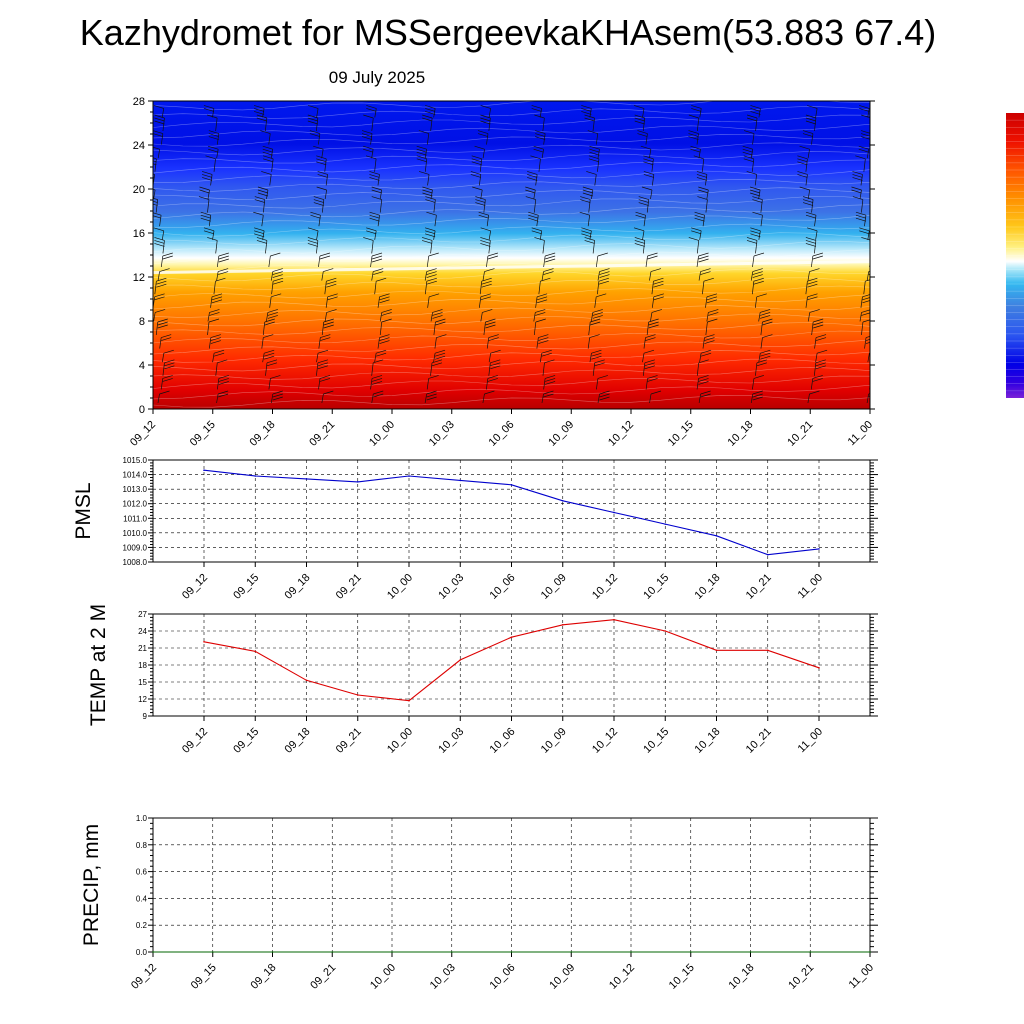 The height and width of the screenshot is (1024, 1024). I want to click on y-tick-label: 0.8, so click(142, 845).